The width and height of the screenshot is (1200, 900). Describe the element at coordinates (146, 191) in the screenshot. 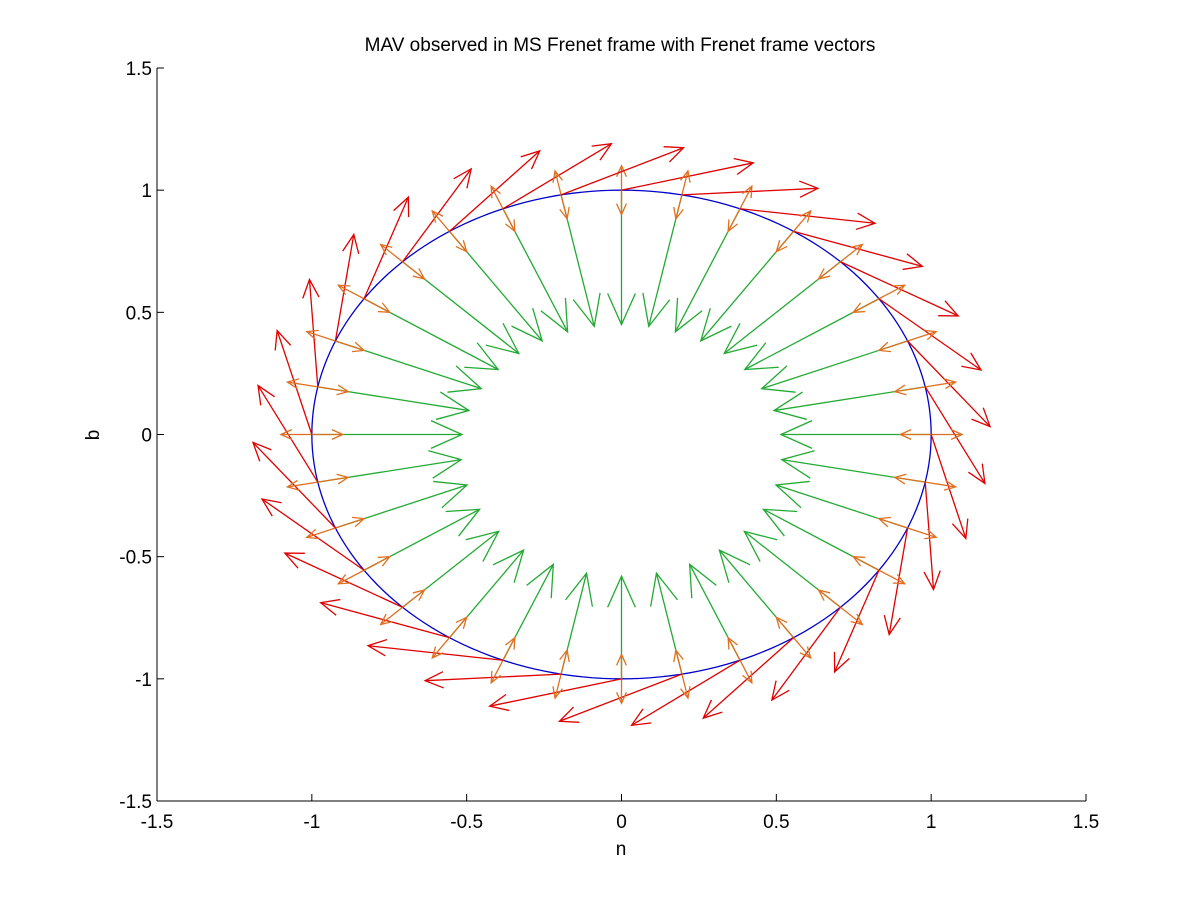

I see `y-tick-label: 1` at that location.